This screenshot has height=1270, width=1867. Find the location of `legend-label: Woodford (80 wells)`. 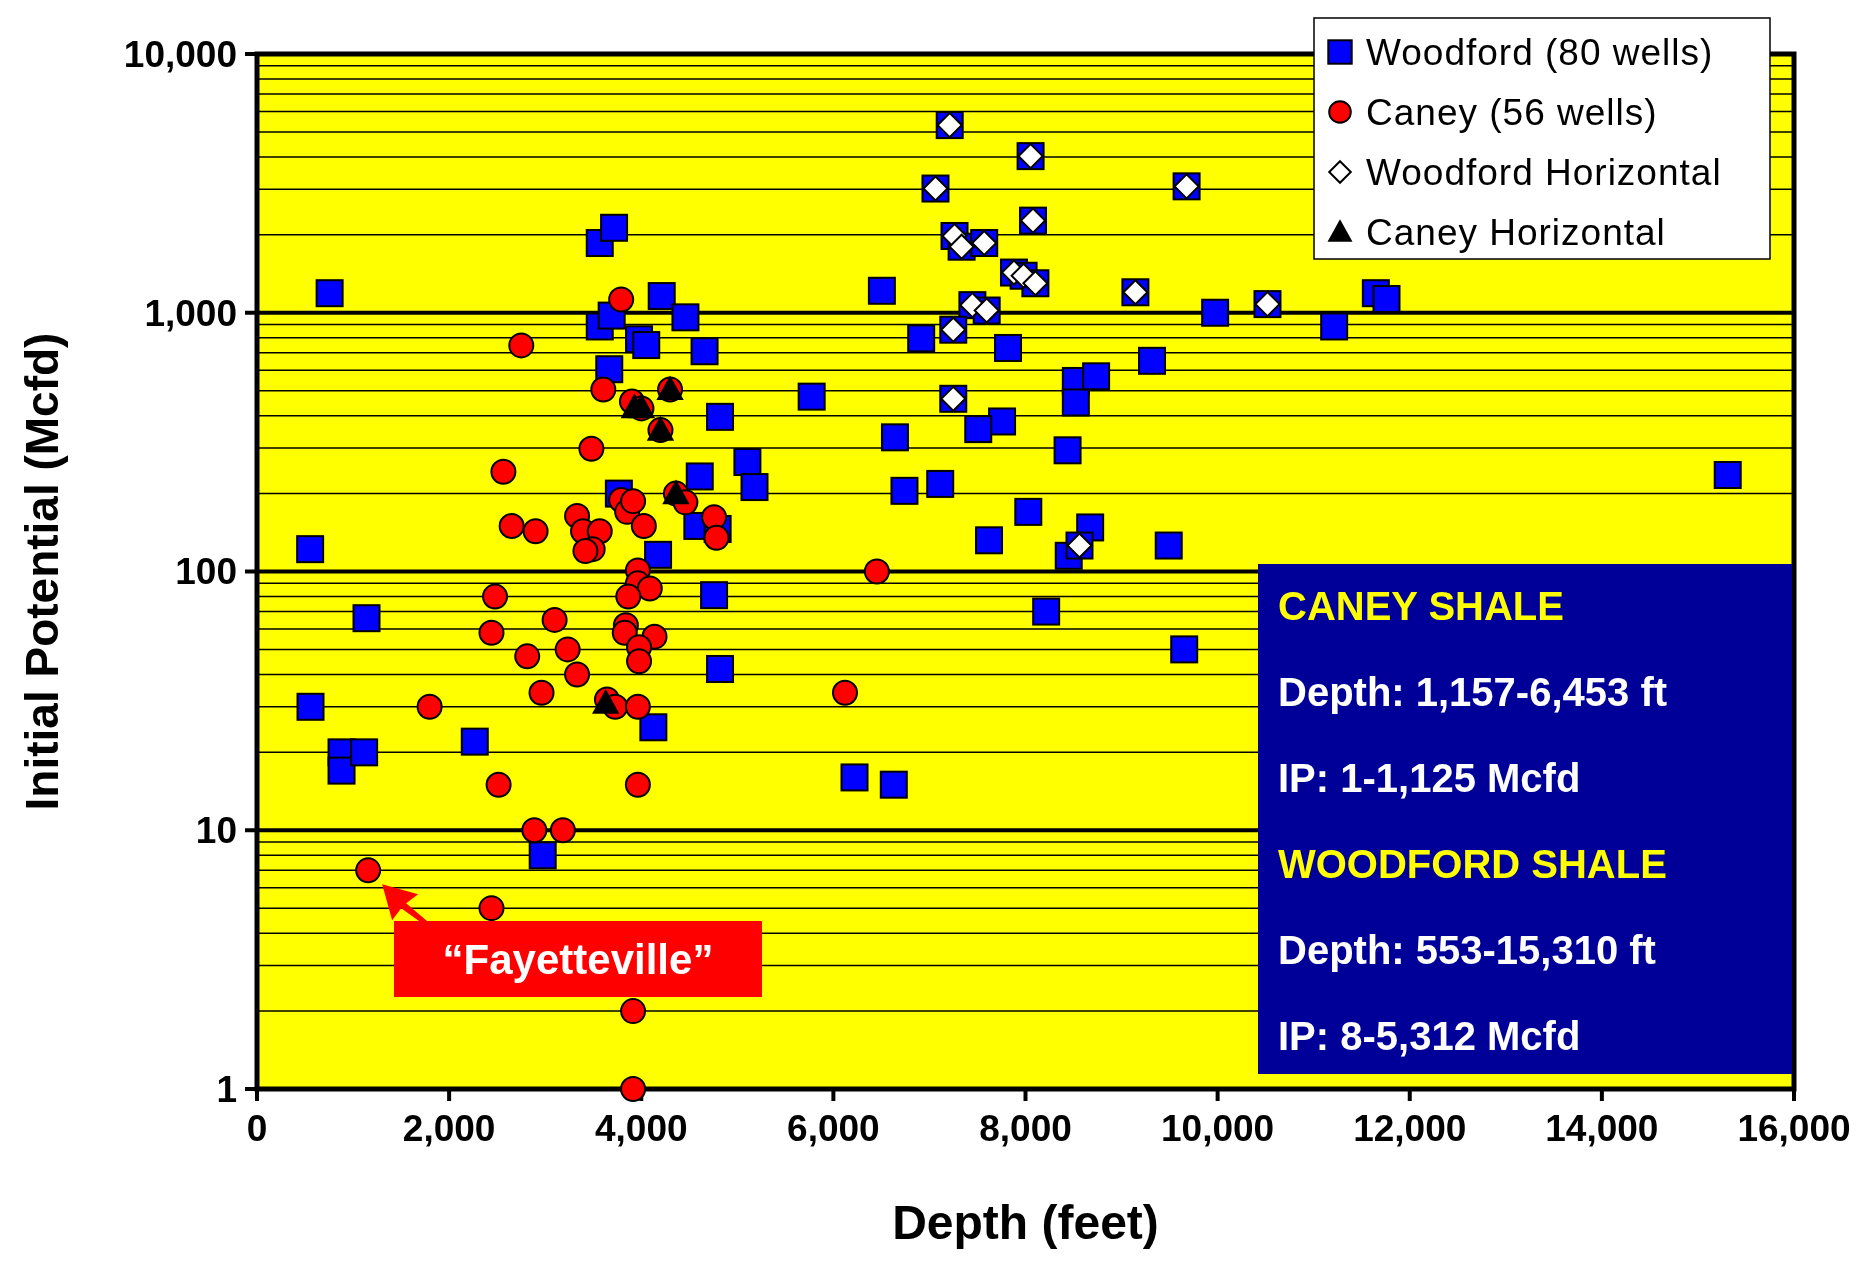

legend-label: Woodford (80 wells) is located at coordinates (1540, 52).